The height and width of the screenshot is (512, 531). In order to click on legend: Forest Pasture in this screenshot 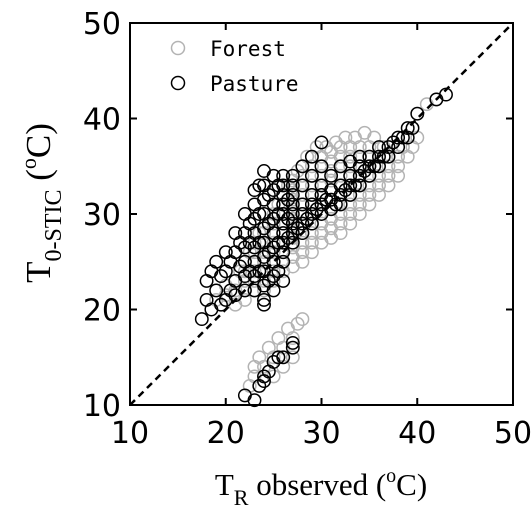, I will do `click(234, 66)`.